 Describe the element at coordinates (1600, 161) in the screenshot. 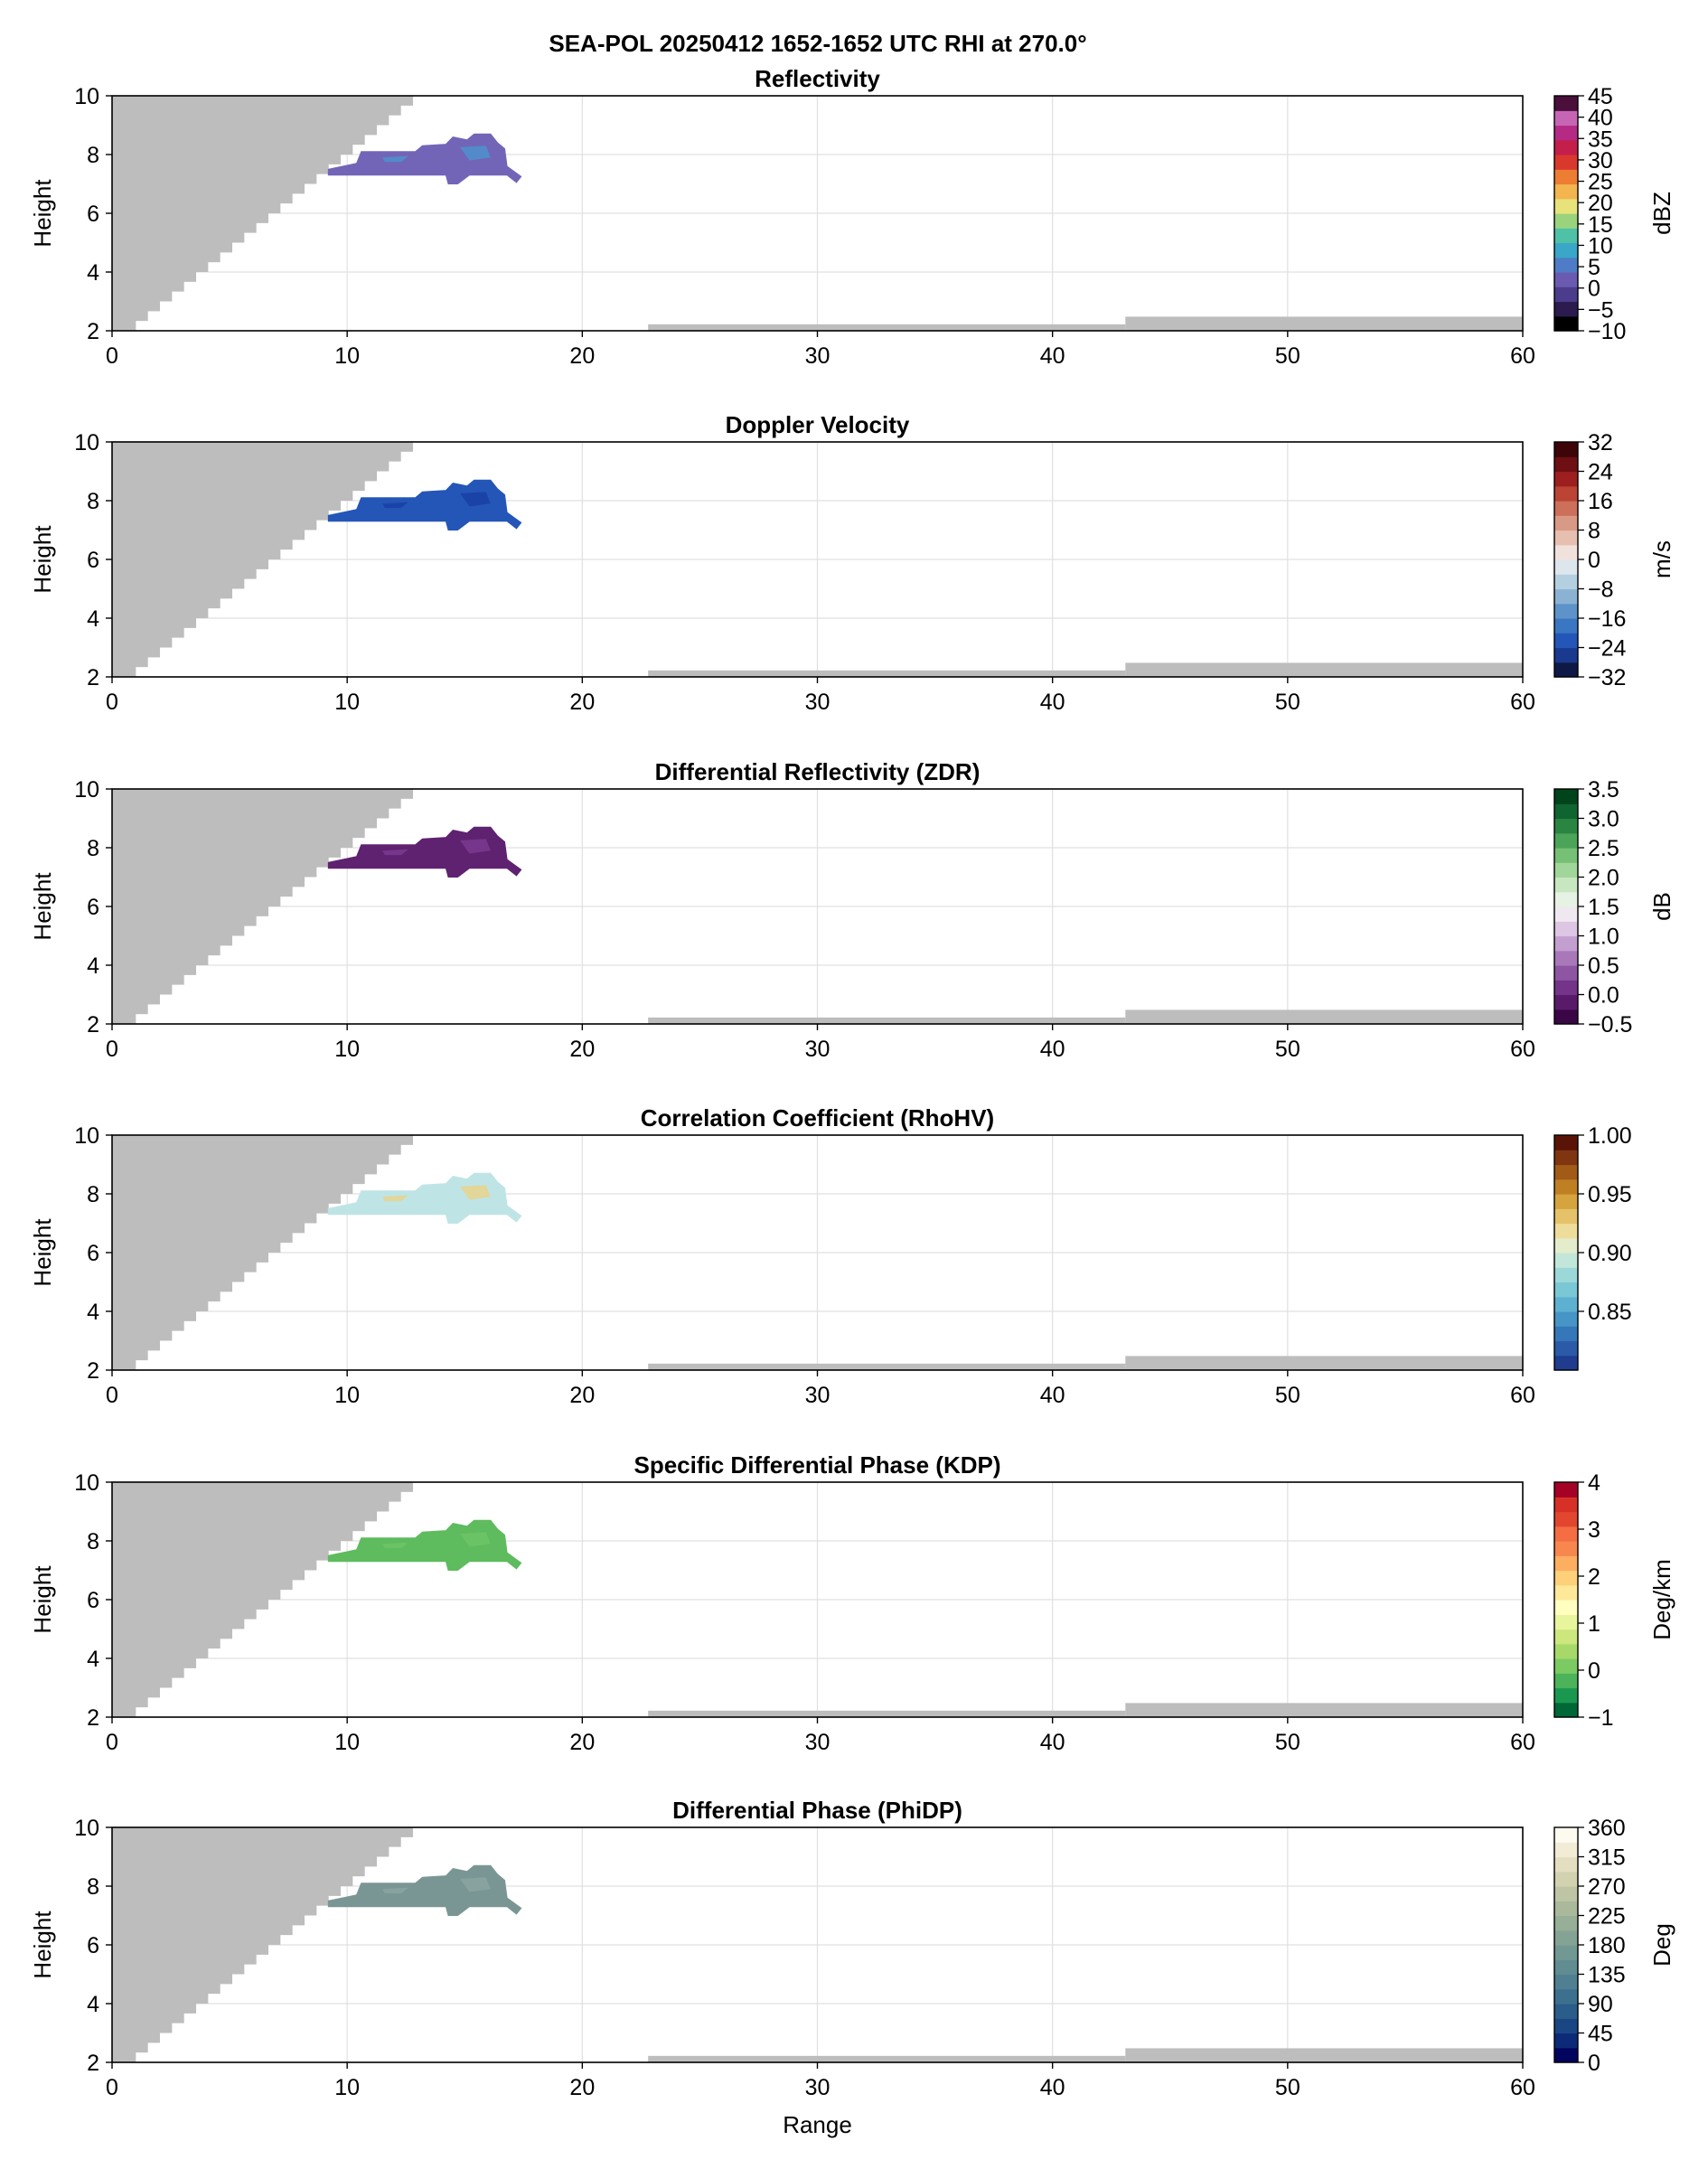

I see `colorbar-tick-label: 30` at that location.